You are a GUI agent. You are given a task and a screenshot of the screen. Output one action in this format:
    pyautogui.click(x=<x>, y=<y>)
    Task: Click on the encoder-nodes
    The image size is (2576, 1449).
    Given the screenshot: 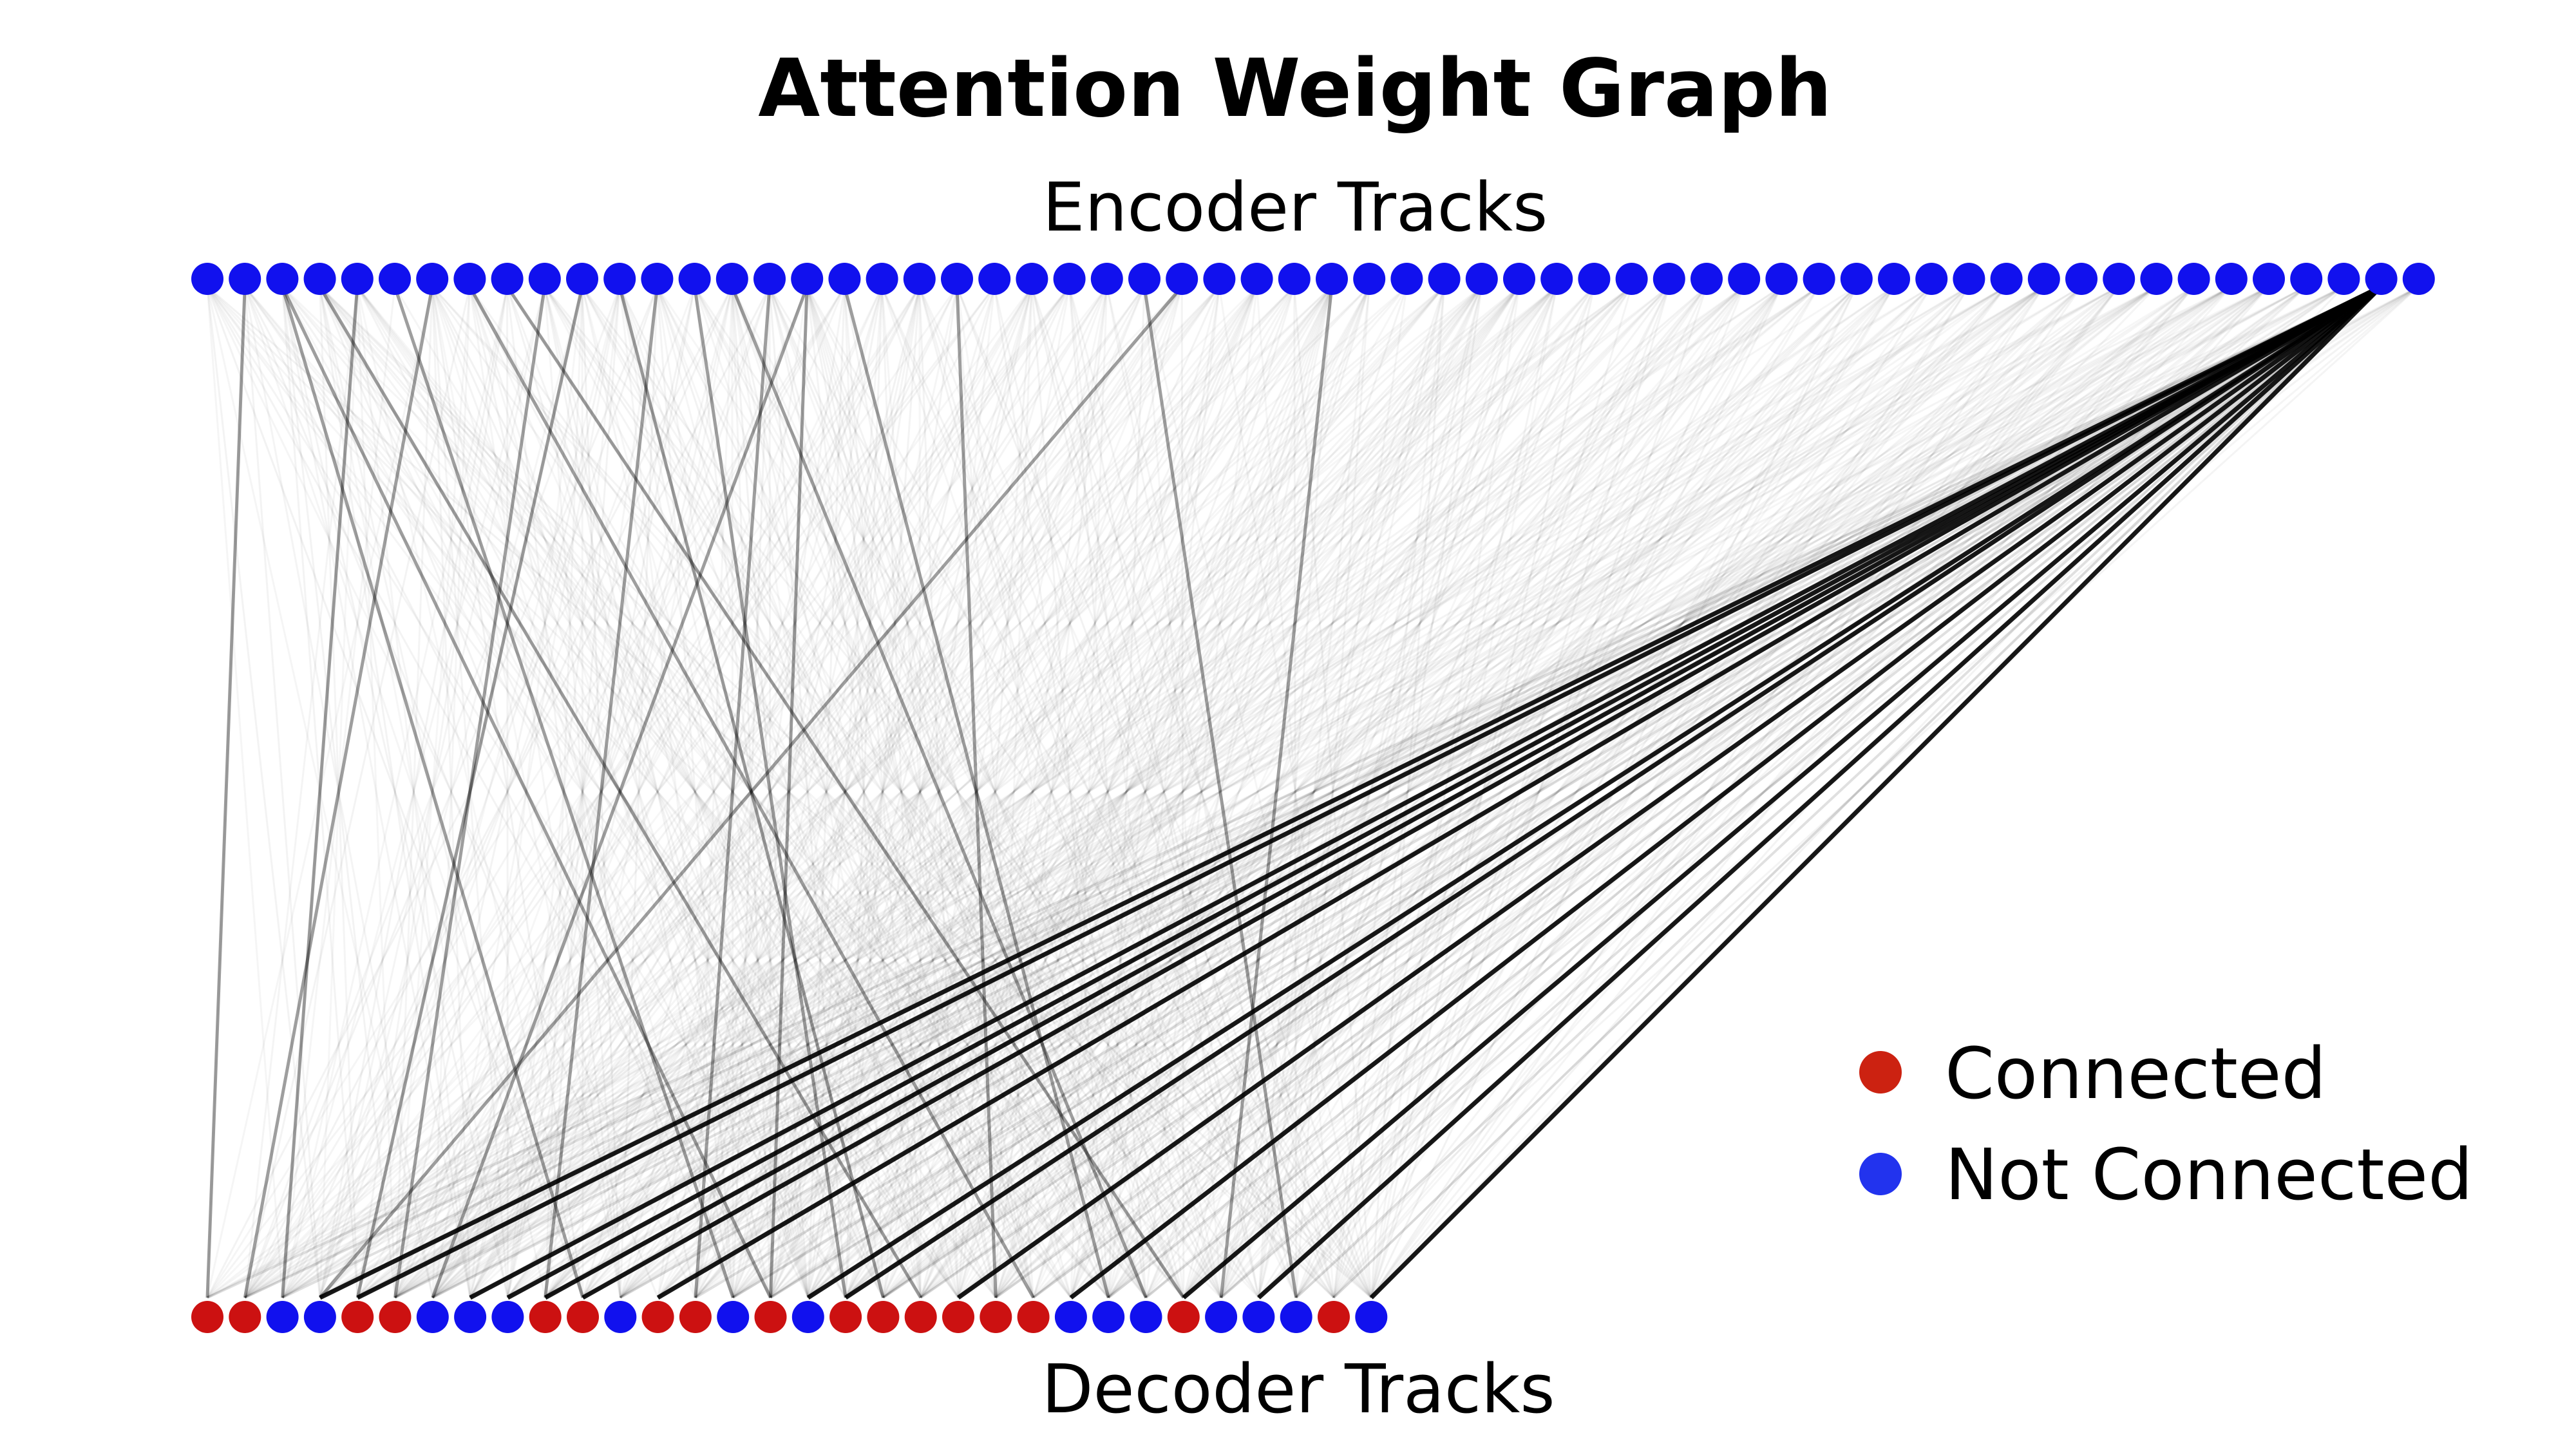 What is the action you would take?
    pyautogui.click(x=1313, y=279)
    